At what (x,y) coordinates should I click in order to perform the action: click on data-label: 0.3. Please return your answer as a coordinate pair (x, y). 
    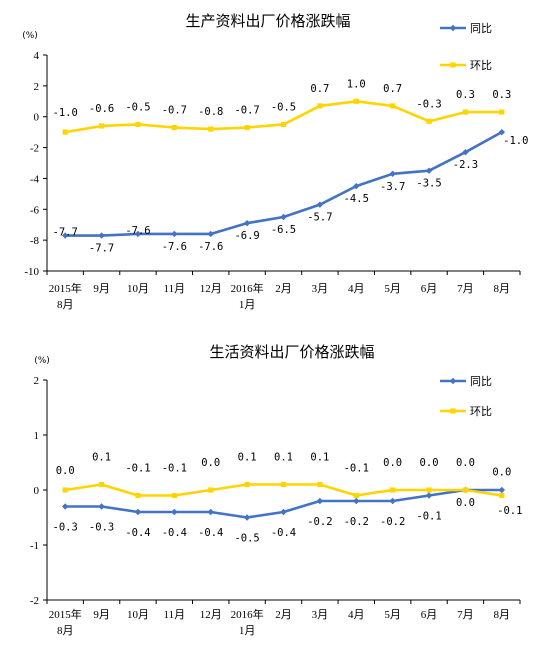
    Looking at the image, I should click on (501, 95).